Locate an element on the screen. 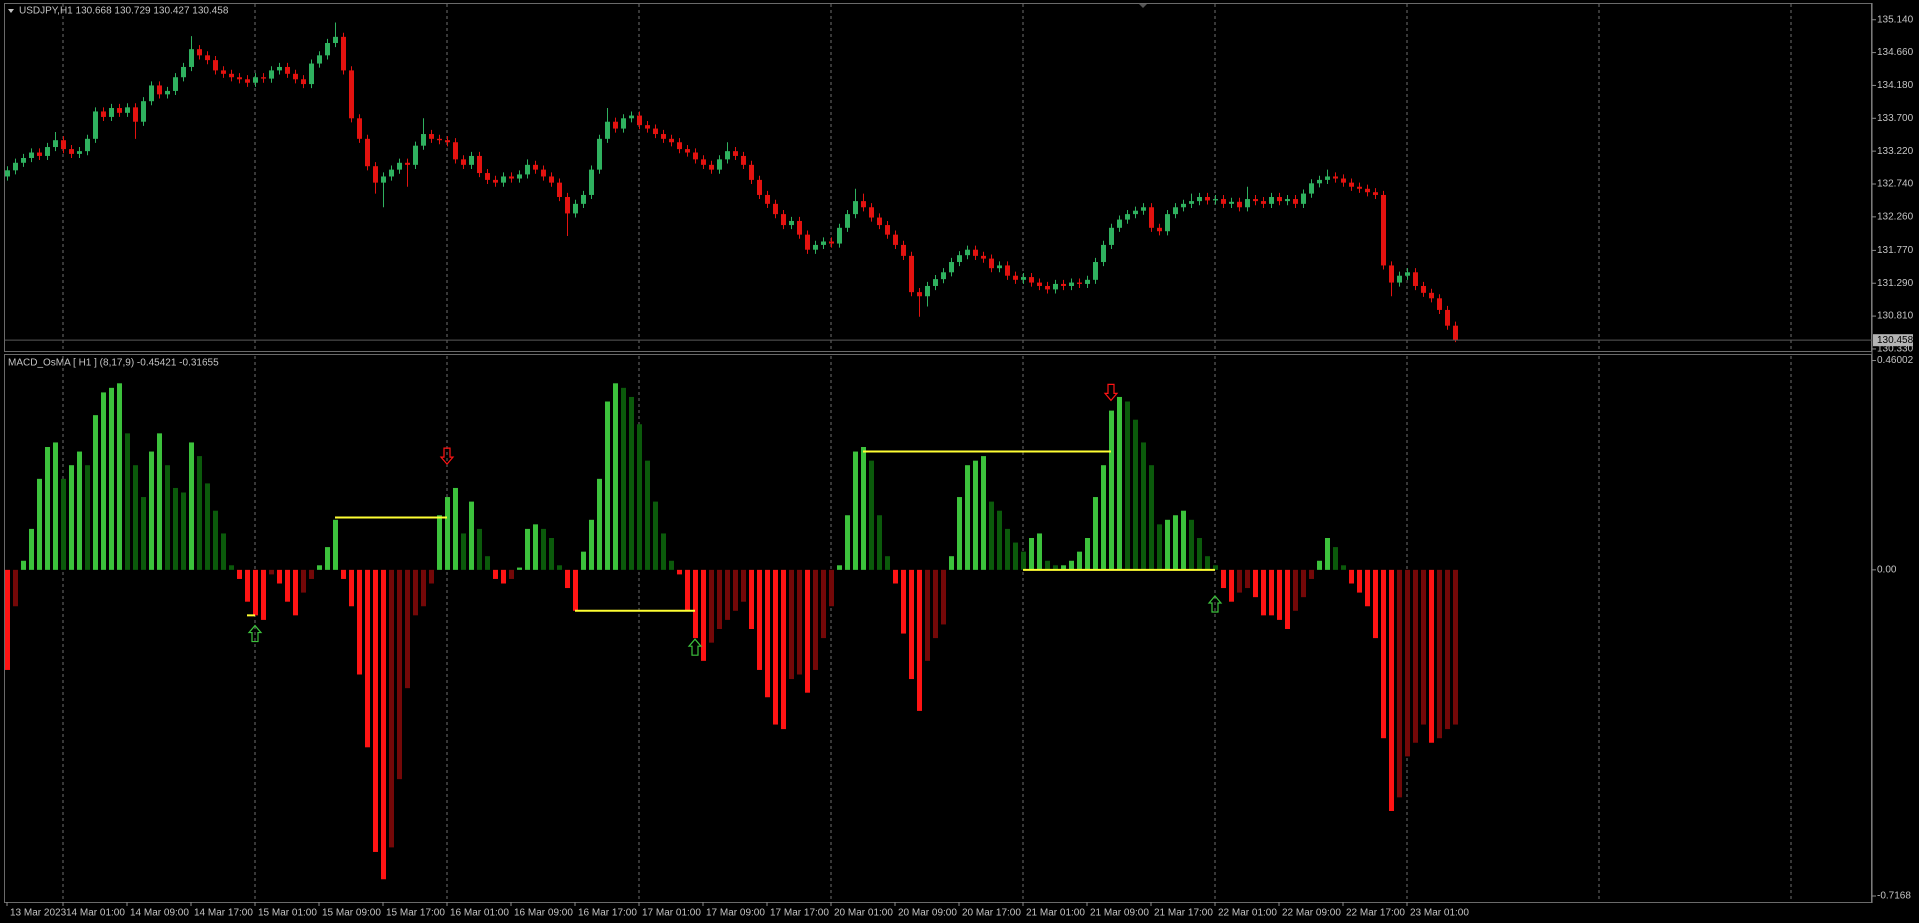 The width and height of the screenshot is (1919, 923). x-tick-label: 15 Mar 01:00 is located at coordinates (287, 913).